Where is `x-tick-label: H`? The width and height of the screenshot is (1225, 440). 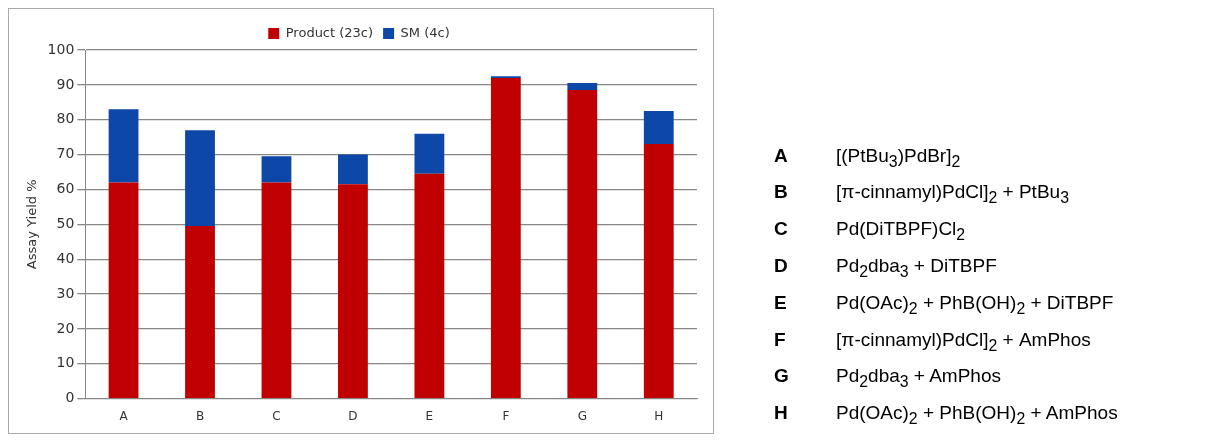 x-tick-label: H is located at coordinates (659, 415).